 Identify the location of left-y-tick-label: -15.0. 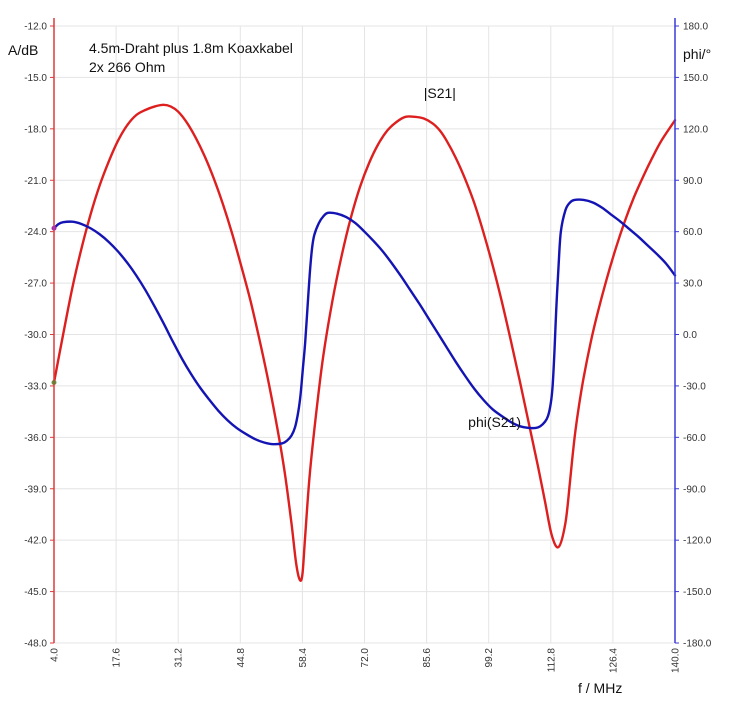
(35, 78).